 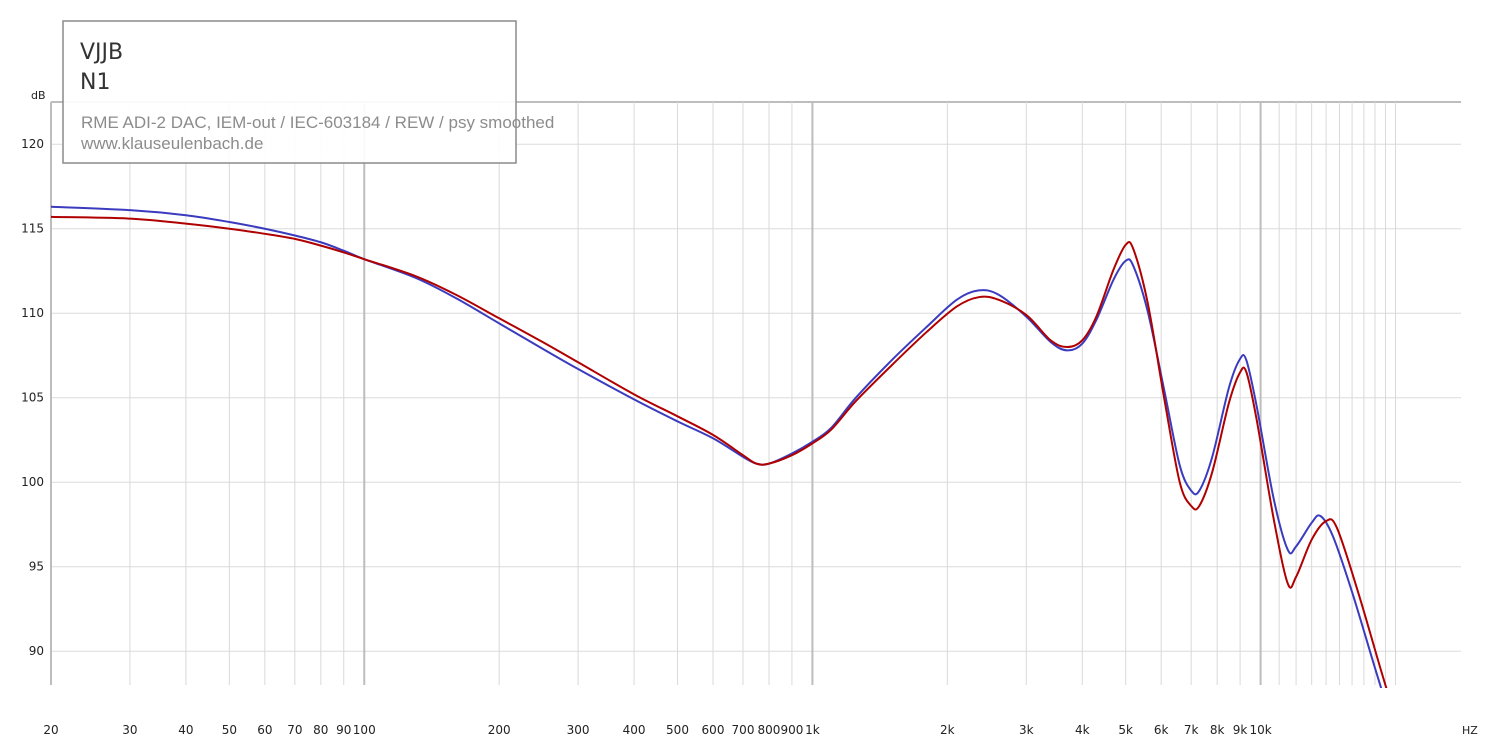 What do you see at coordinates (185, 730) in the screenshot?
I see `x-tick-label: 40` at bounding box center [185, 730].